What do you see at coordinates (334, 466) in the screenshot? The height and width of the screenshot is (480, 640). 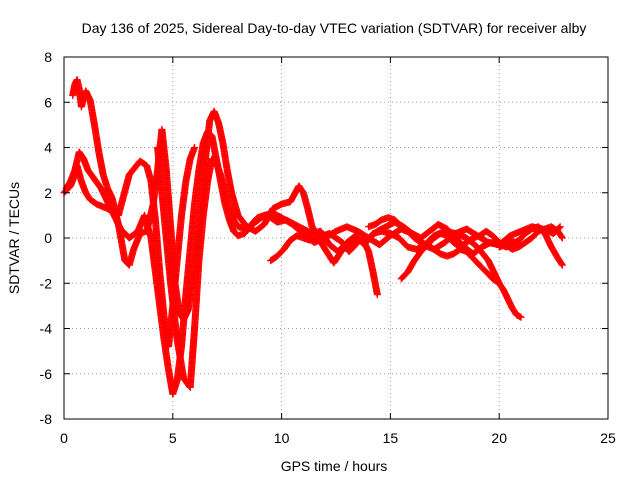 I see `x-axis-label: GPS time / hours` at bounding box center [334, 466].